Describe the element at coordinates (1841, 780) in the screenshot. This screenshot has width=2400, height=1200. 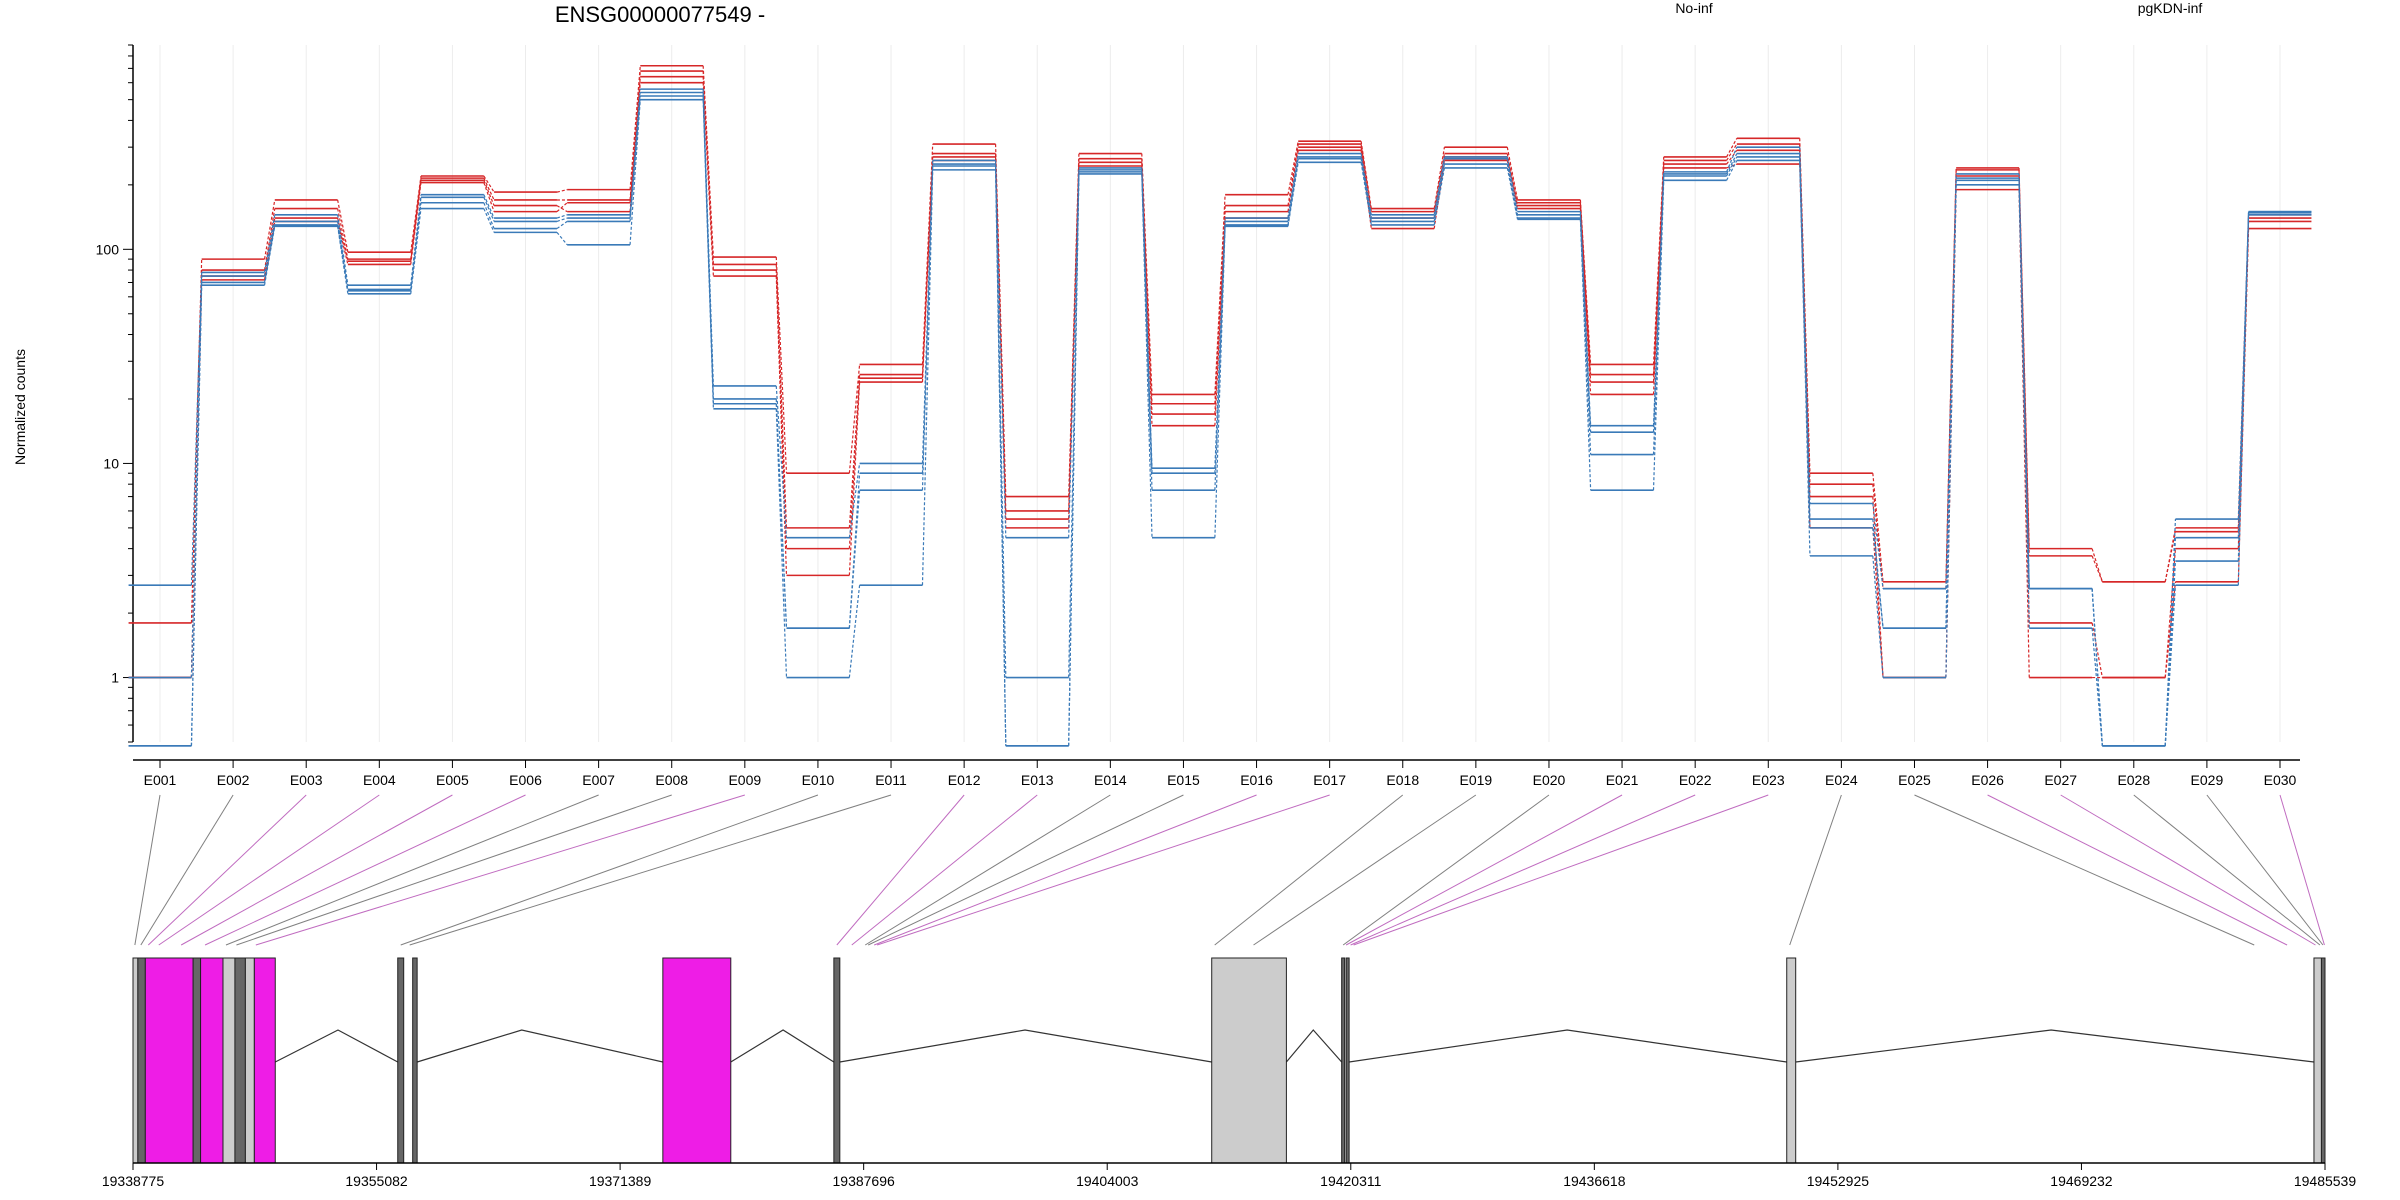
I see `x-tick-label: E024` at that location.